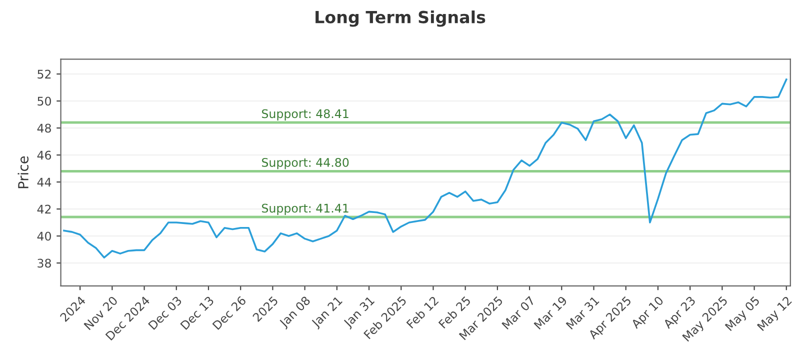  I want to click on y-tick-label: 44, so click(44, 182).